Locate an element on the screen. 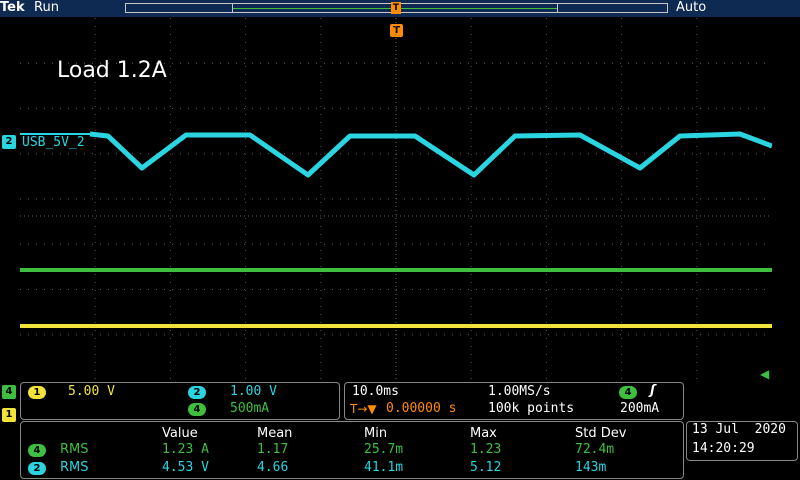 The image size is (800, 480). trigger-source-badge: 4 is located at coordinates (628, 392).